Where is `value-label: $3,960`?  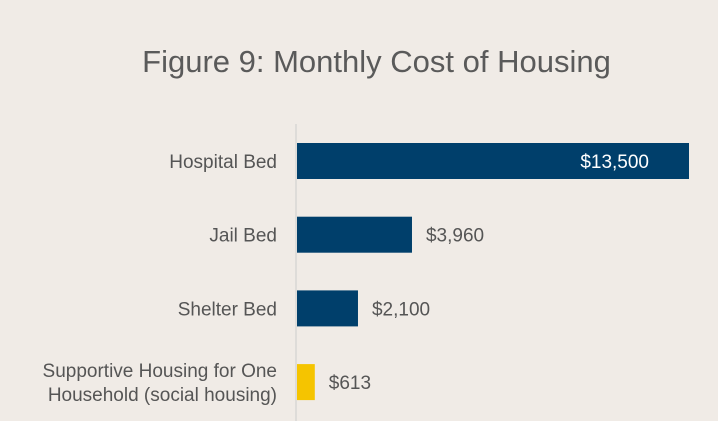 value-label: $3,960 is located at coordinates (455, 236).